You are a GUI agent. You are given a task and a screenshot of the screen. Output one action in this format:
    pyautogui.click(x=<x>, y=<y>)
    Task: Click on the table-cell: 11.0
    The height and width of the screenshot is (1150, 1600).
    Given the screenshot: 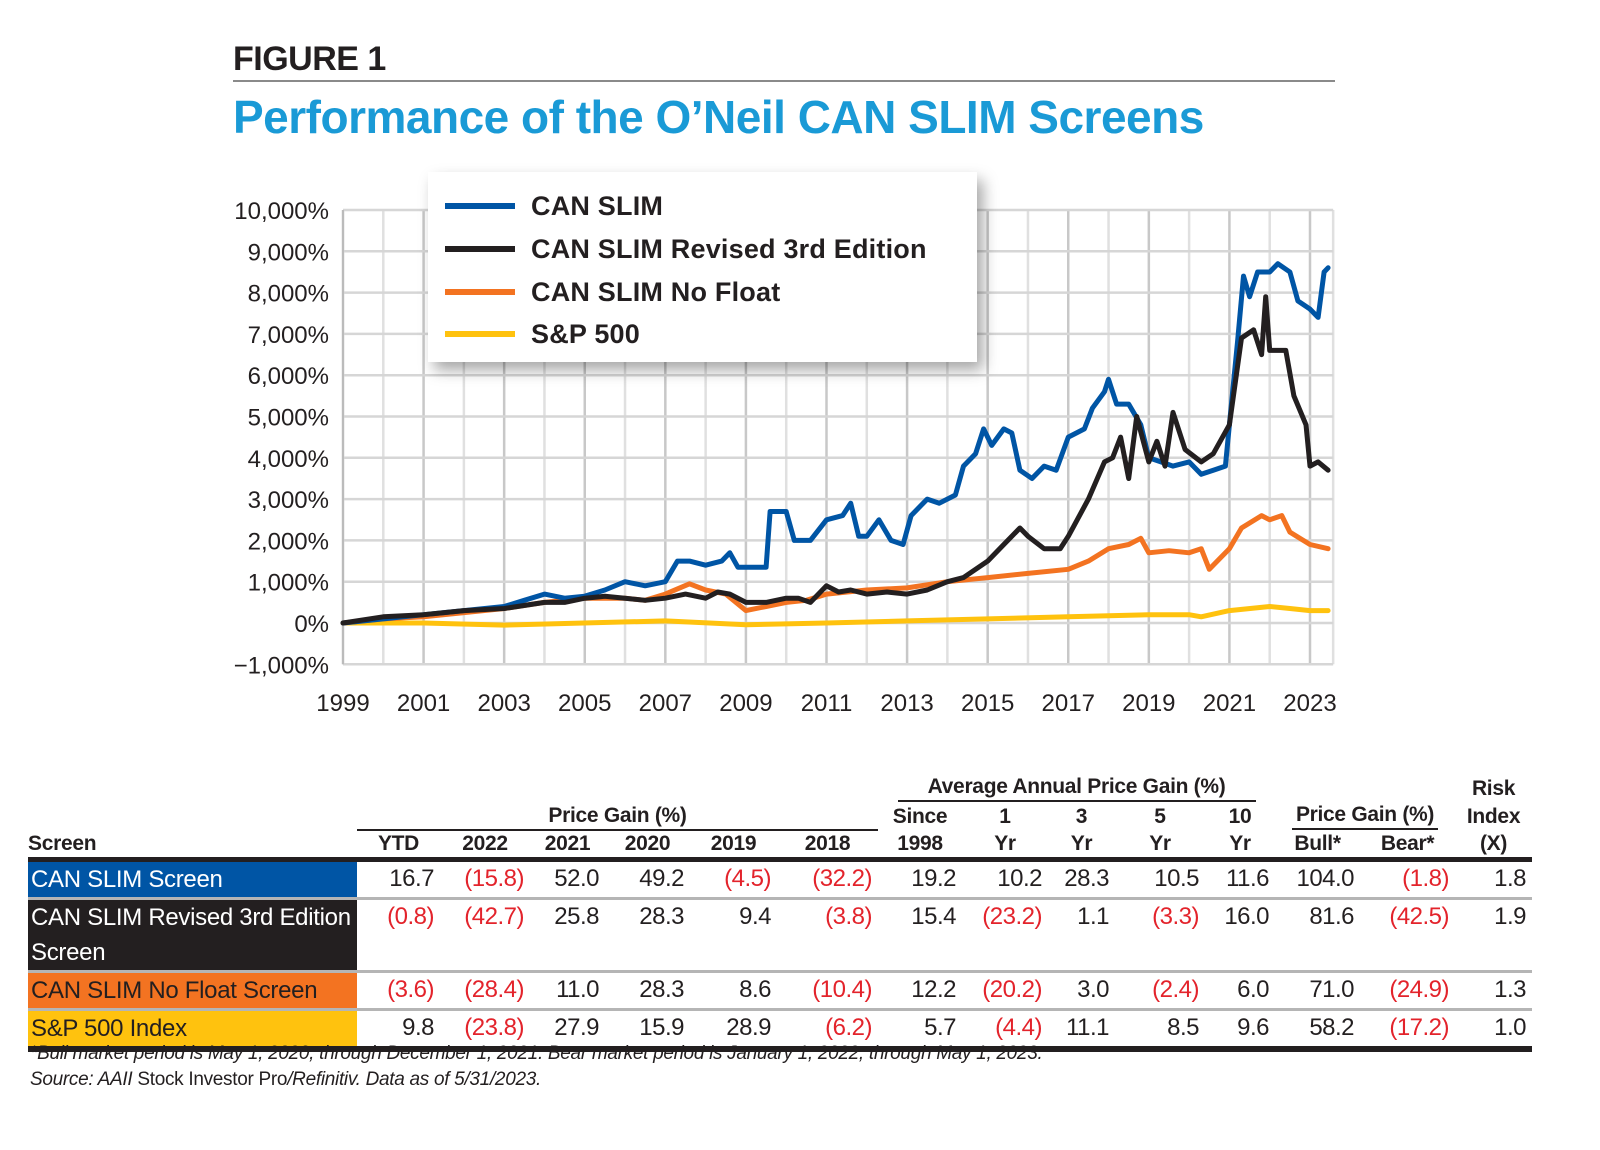 What is the action you would take?
    pyautogui.click(x=577, y=989)
    